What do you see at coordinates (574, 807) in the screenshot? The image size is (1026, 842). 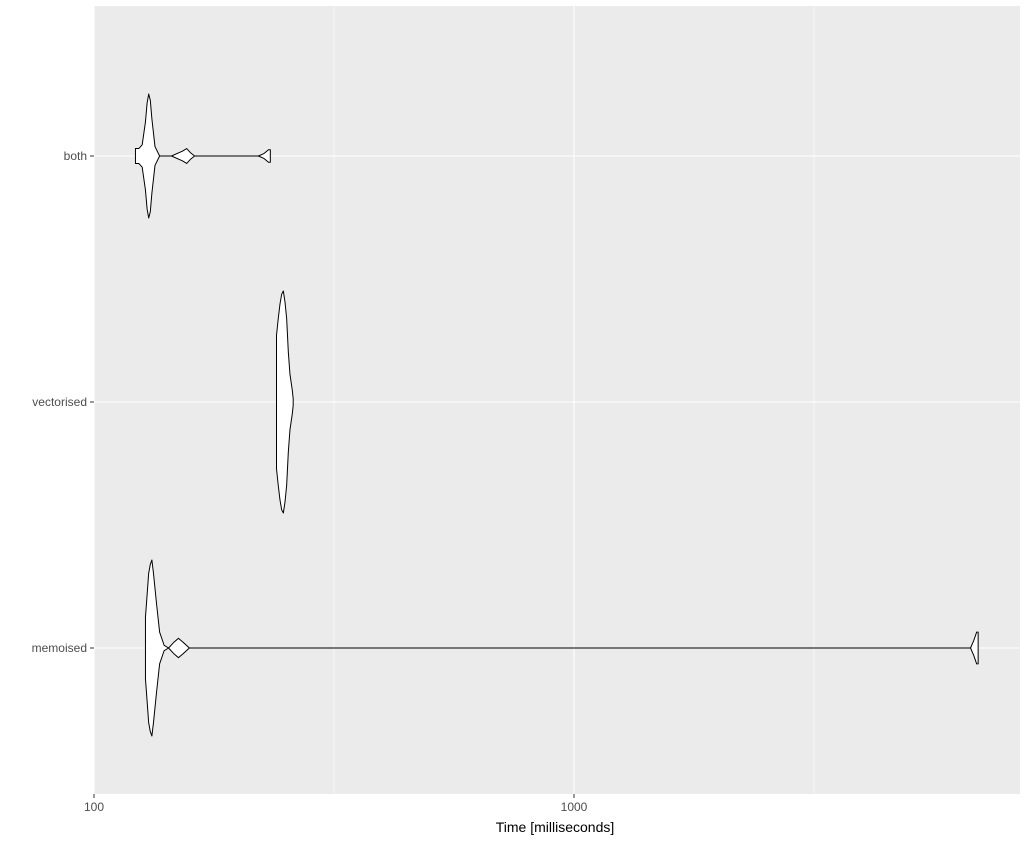 I see `x-tick-label-1000: 1000` at bounding box center [574, 807].